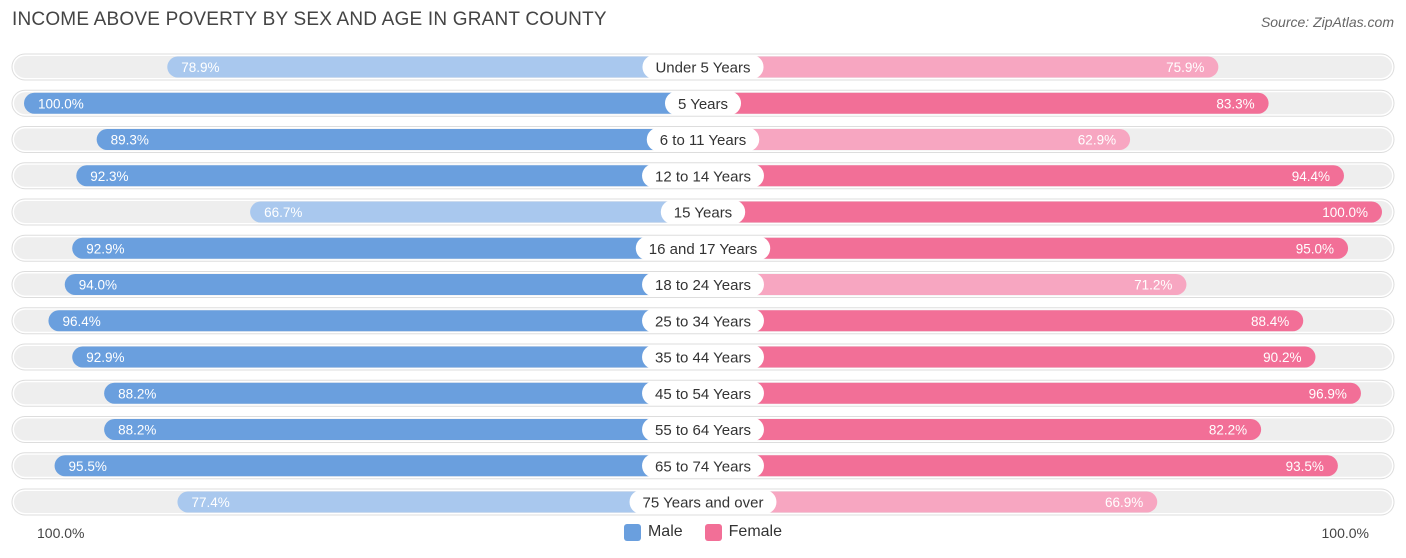 This screenshot has width=1406, height=558. I want to click on legend-female-label: Female, so click(755, 531).